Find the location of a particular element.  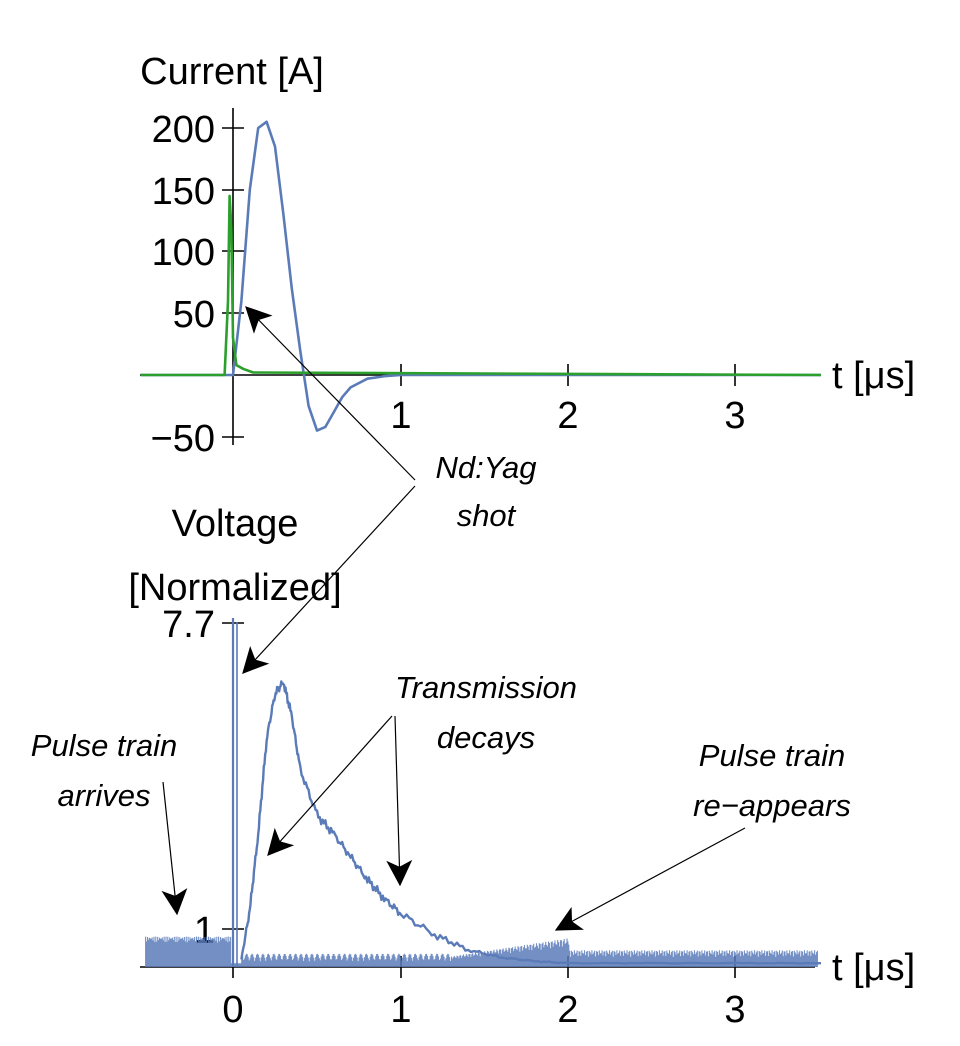

current-ytick-label-neg50: −50 is located at coordinates (183, 439).